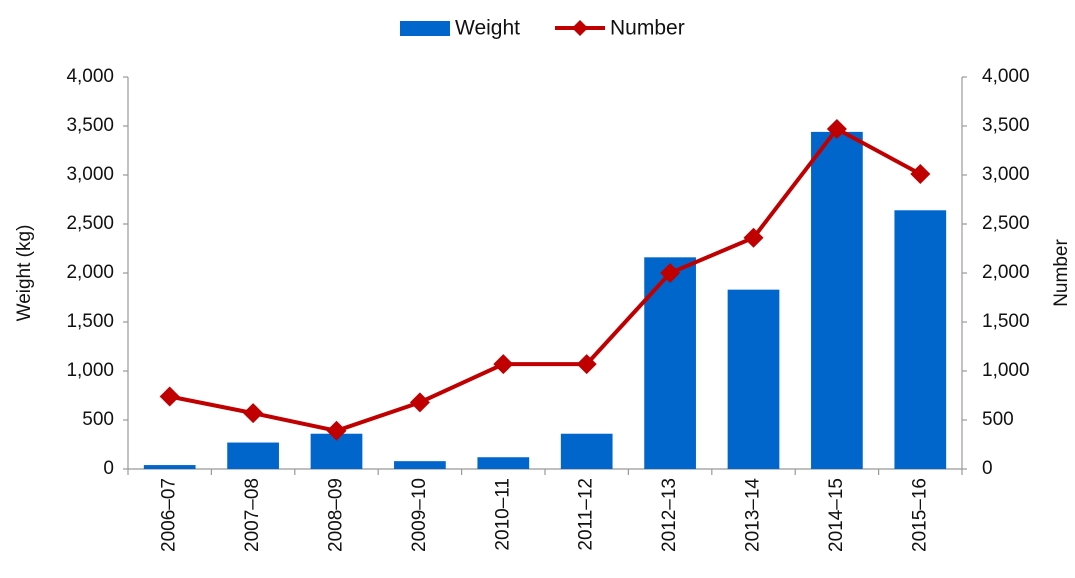 This screenshot has height=578, width=1075. I want to click on x-tick-label: 2011–12, so click(586, 514).